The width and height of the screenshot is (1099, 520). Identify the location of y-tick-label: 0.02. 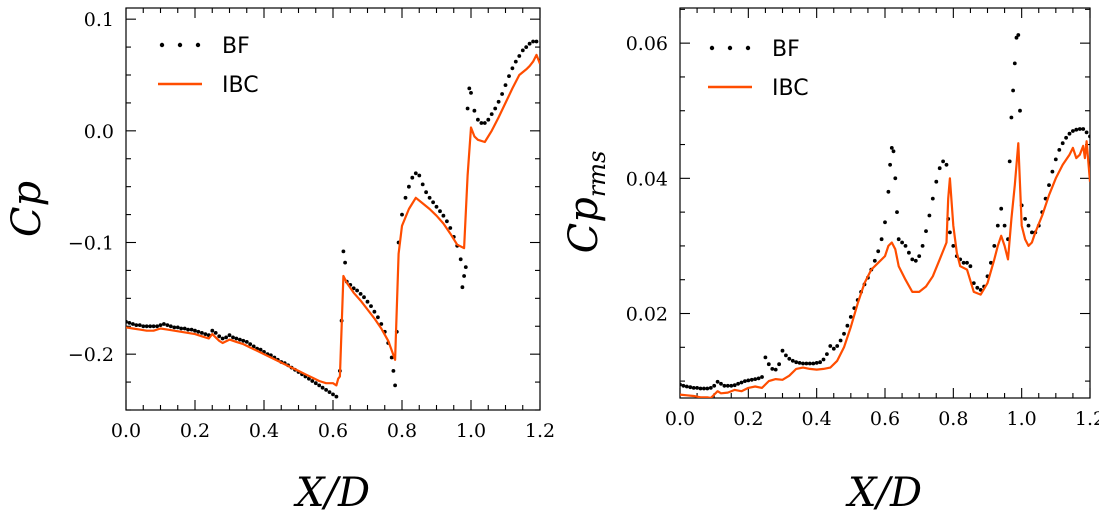
(647, 315).